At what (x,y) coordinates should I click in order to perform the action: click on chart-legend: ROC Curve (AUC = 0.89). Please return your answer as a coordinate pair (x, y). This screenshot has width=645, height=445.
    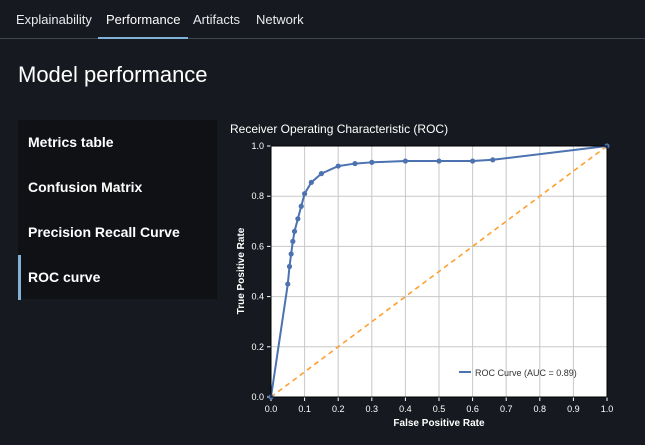
    Looking at the image, I should click on (518, 373).